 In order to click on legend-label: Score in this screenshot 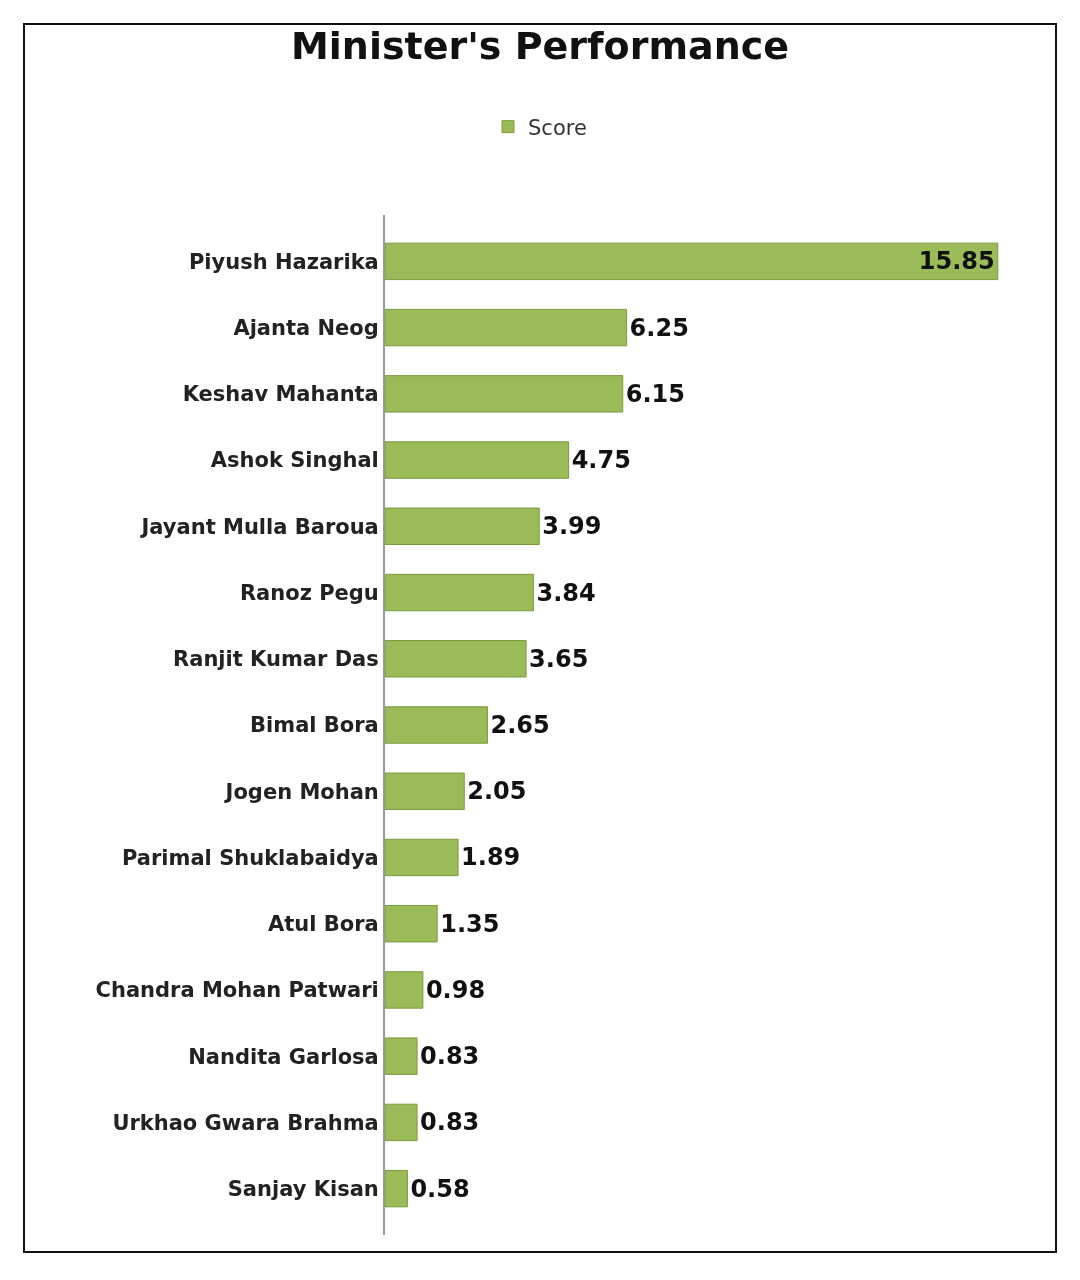, I will do `click(557, 127)`.